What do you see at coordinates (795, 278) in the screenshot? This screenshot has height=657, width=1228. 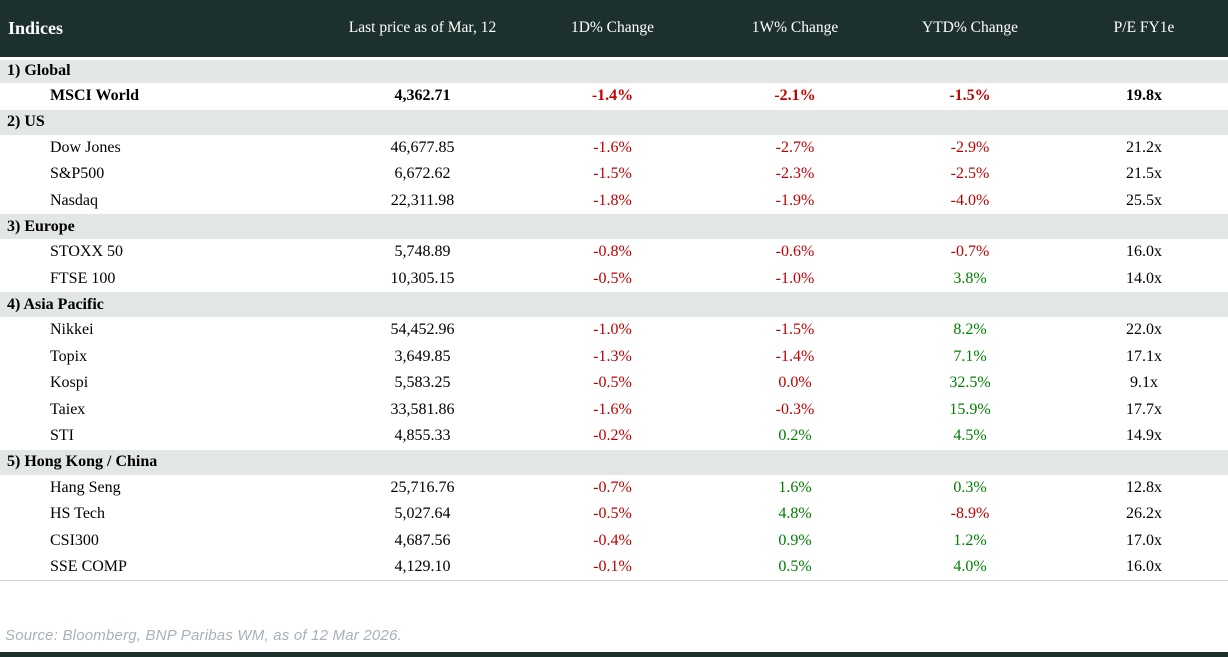 I see `change-1w: -1.0%` at bounding box center [795, 278].